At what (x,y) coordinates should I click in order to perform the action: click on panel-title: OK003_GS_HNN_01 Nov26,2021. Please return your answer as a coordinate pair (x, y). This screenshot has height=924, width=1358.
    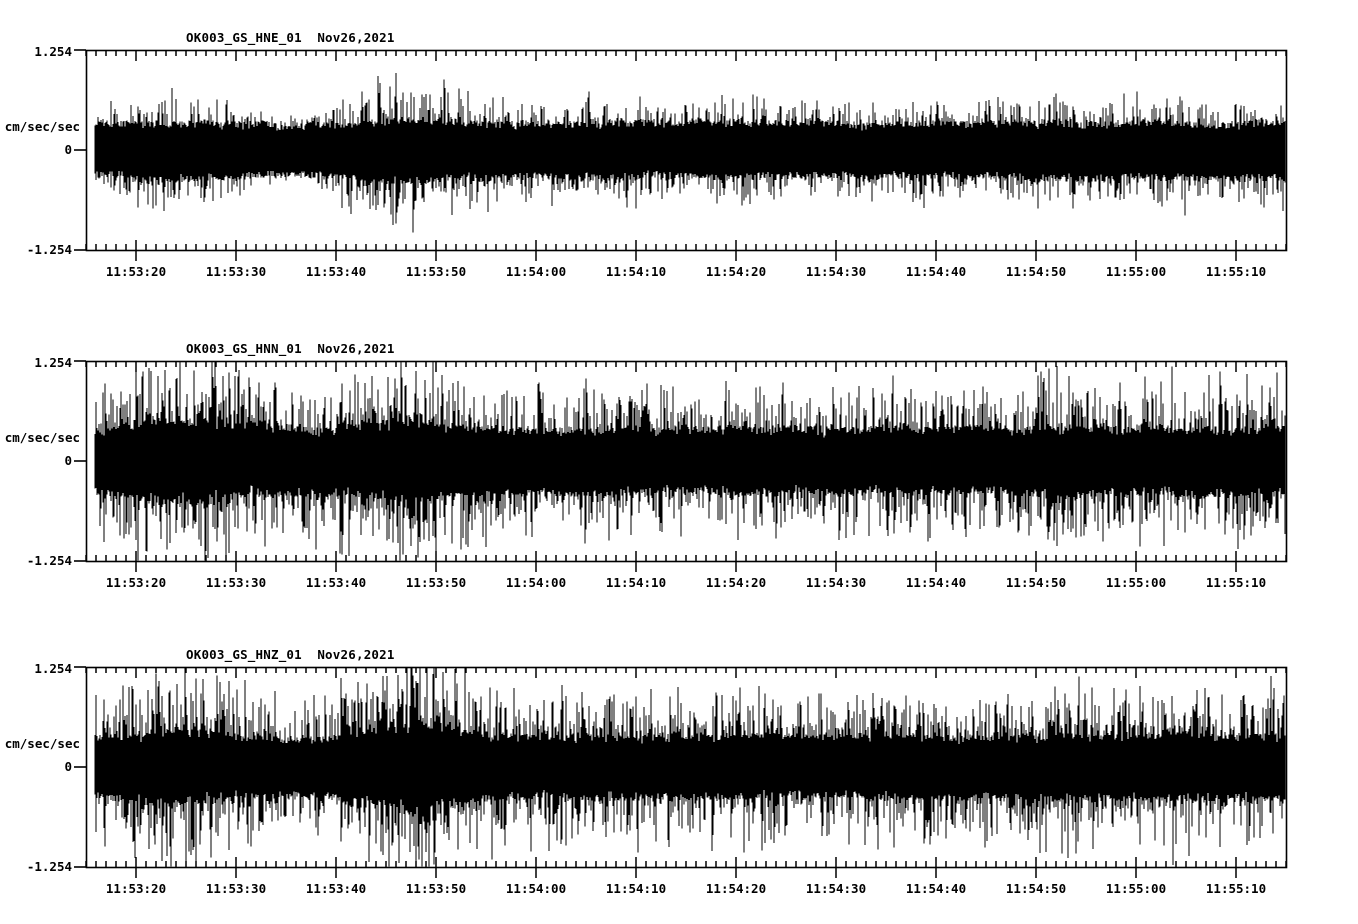
    Looking at the image, I should click on (290, 348).